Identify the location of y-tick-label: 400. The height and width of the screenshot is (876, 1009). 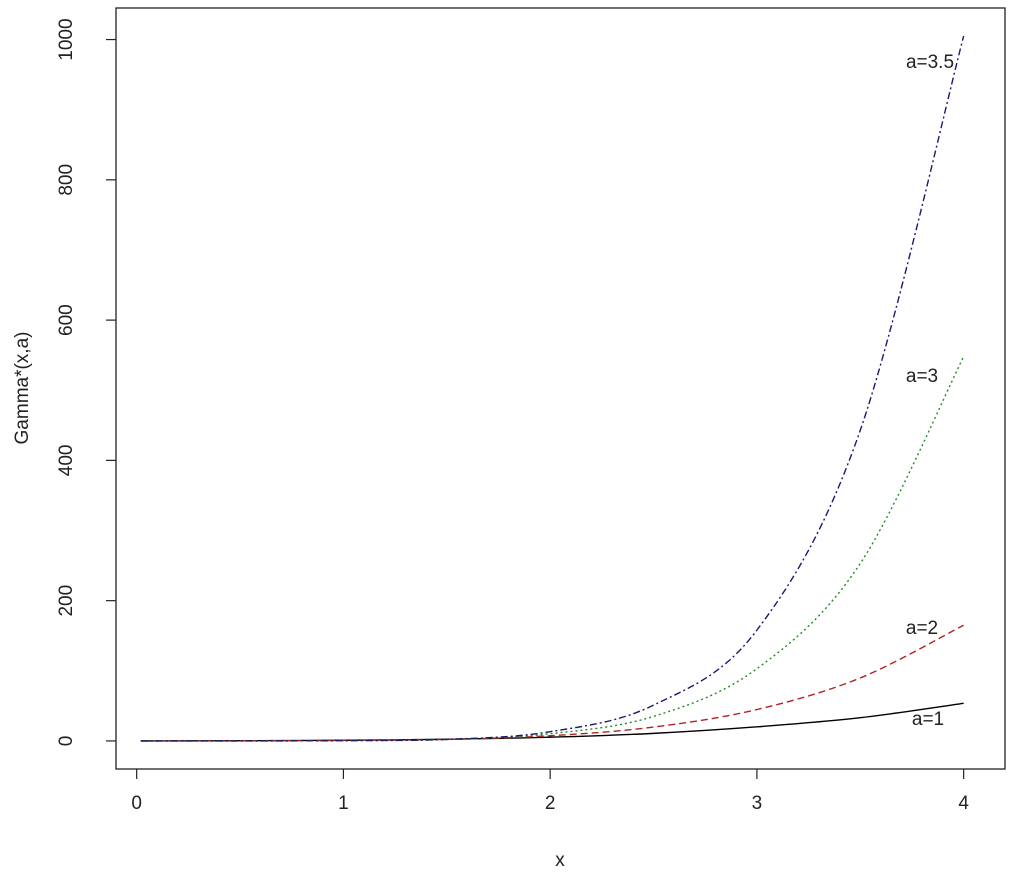
(66, 461).